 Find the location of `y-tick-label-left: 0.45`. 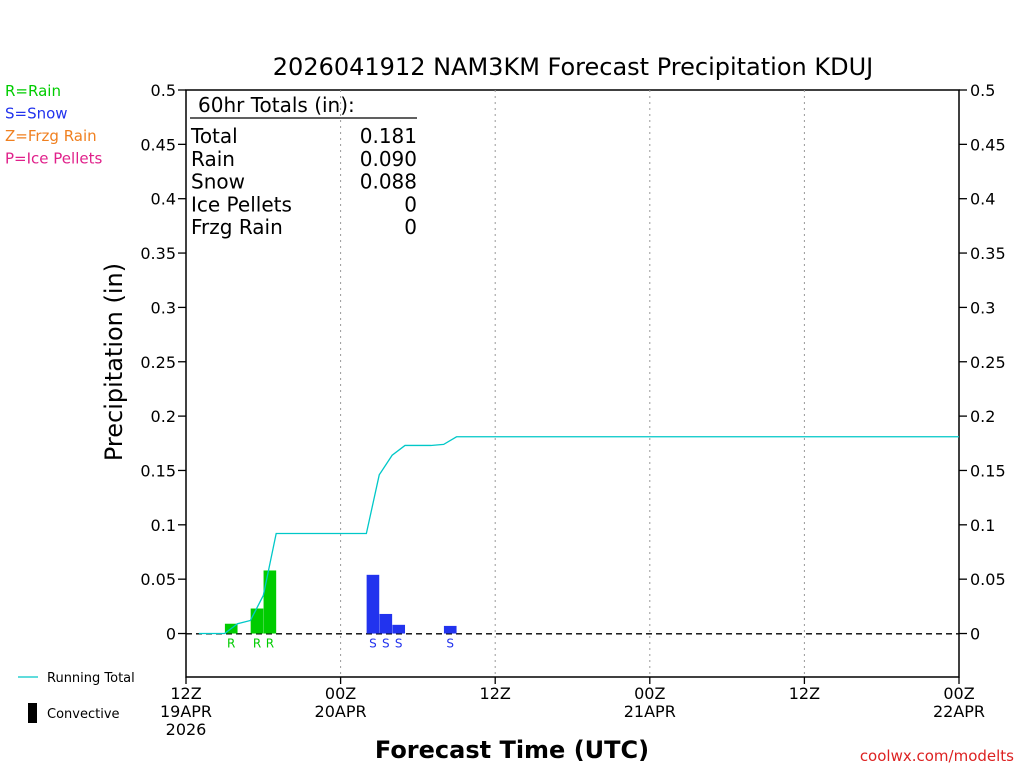

y-tick-label-left: 0.45 is located at coordinates (158, 144).